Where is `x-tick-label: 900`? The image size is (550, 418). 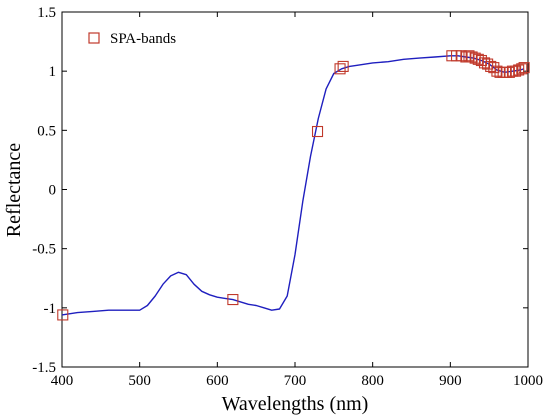
x-tick-label: 900 is located at coordinates (450, 381).